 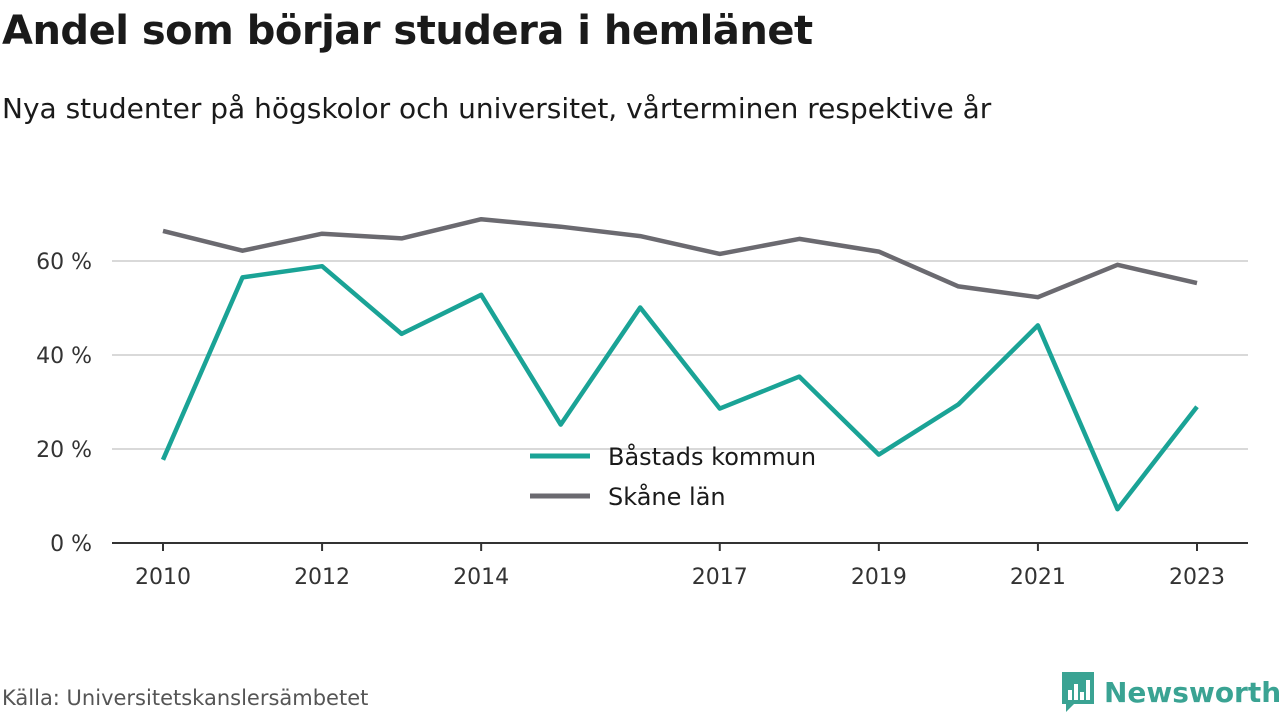 What do you see at coordinates (64, 356) in the screenshot?
I see `y-tick-label: 40 %` at bounding box center [64, 356].